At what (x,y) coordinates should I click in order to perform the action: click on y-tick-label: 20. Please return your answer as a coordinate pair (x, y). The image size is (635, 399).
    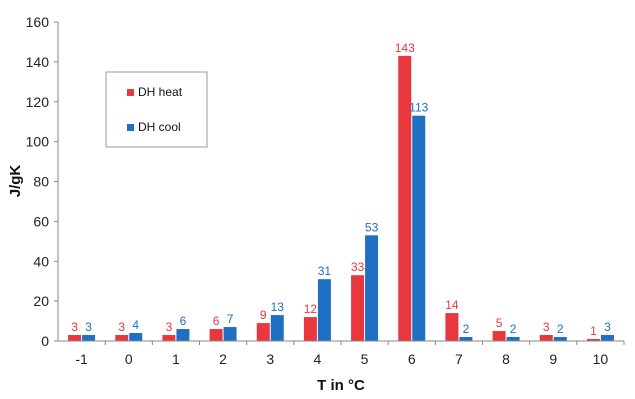
    Looking at the image, I should click on (41, 301).